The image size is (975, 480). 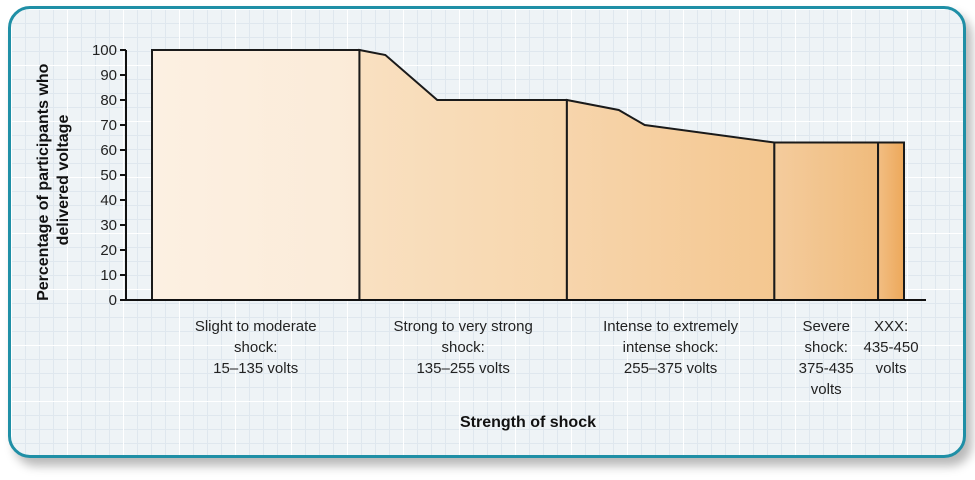 What do you see at coordinates (108, 150) in the screenshot?
I see `y-tick-label: 60` at bounding box center [108, 150].